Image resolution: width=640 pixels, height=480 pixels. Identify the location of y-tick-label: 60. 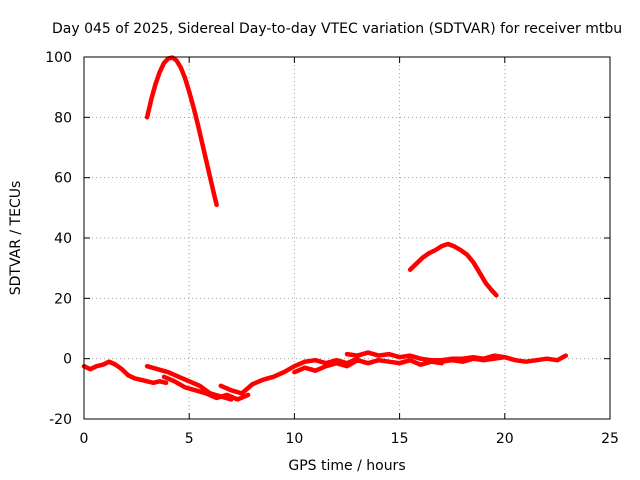
(63, 179).